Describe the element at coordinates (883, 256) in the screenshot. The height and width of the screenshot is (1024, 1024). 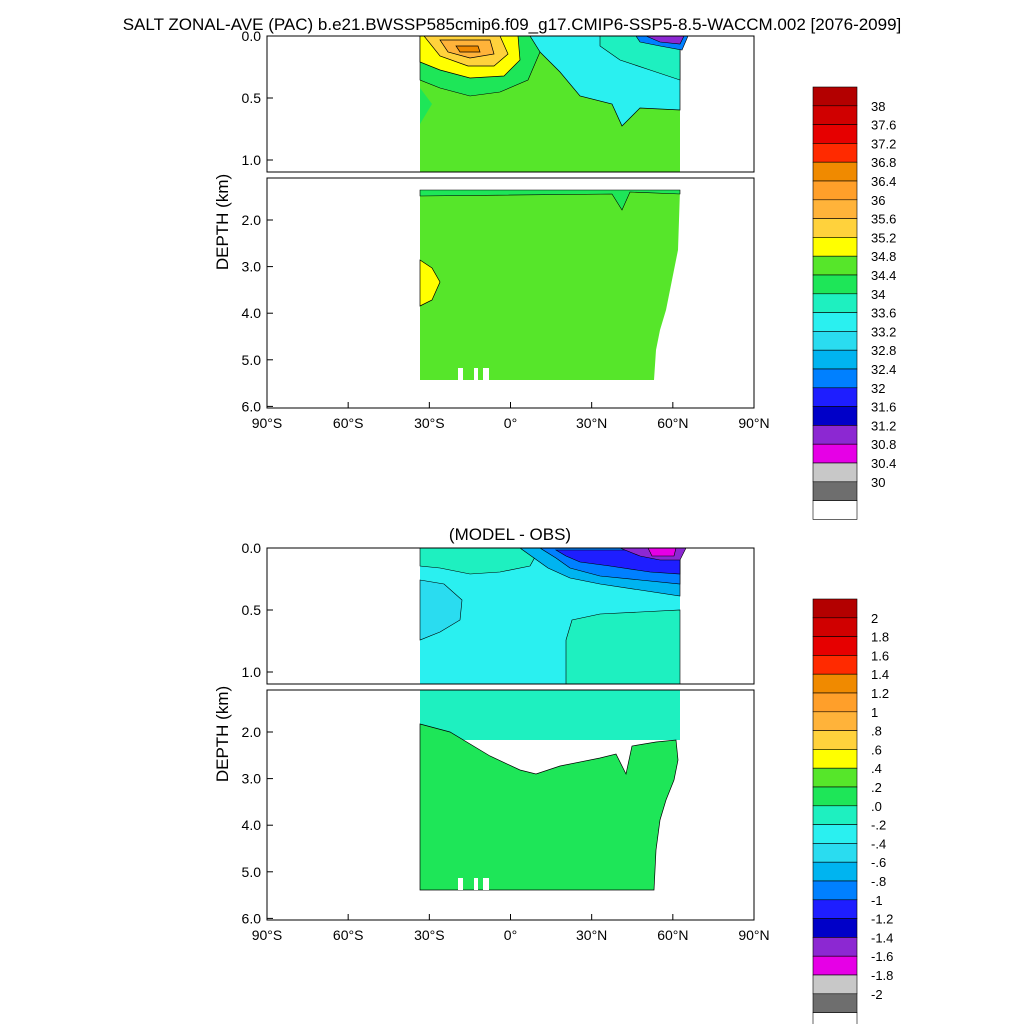
I see `colorbar-label: 34.8` at that location.